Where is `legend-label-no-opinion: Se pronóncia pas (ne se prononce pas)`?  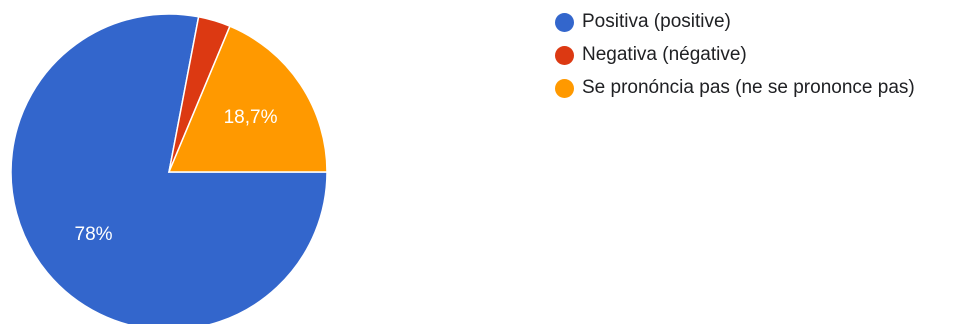 legend-label-no-opinion: Se pronóncia pas (ne se prononce pas) is located at coordinates (748, 87).